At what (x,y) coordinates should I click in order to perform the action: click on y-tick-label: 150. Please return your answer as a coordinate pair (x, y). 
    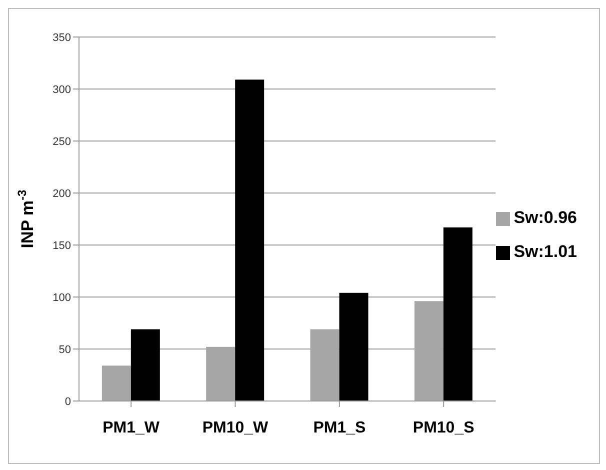
    Looking at the image, I should click on (61, 246).